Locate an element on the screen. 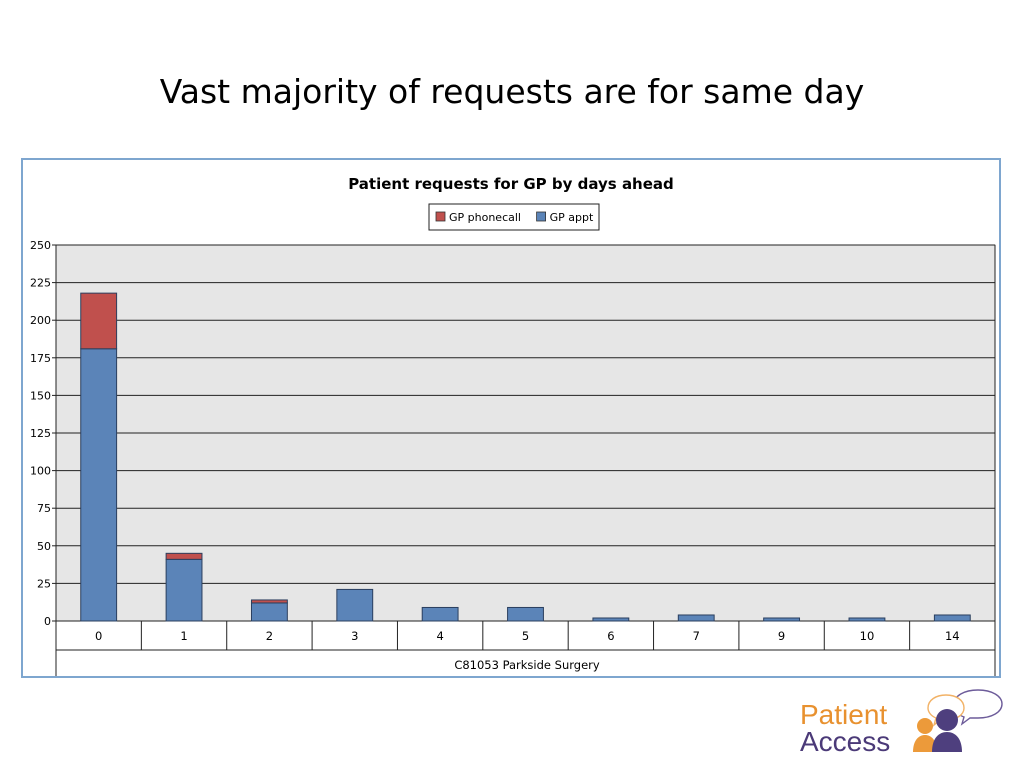  legend-label: GP phonecall is located at coordinates (485, 217).